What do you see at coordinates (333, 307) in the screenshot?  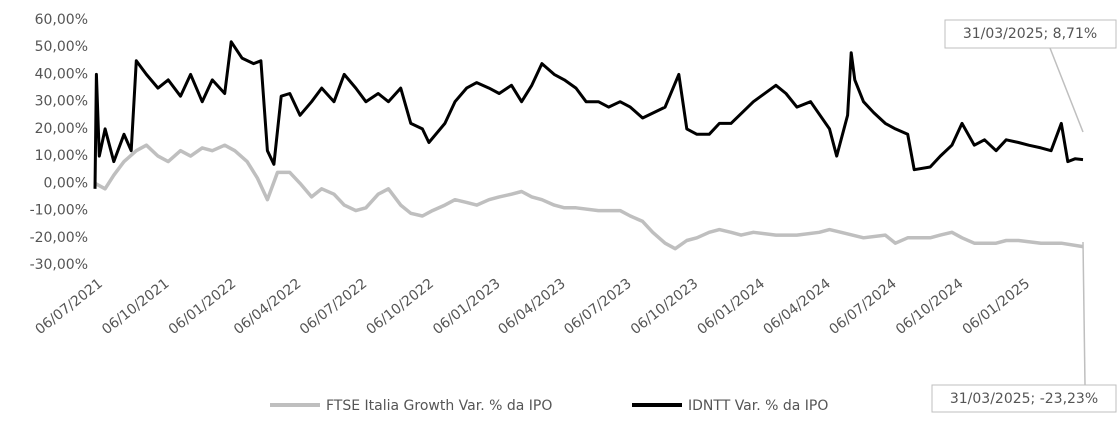 I see `x-tick-label: 06/07/2022` at bounding box center [333, 307].